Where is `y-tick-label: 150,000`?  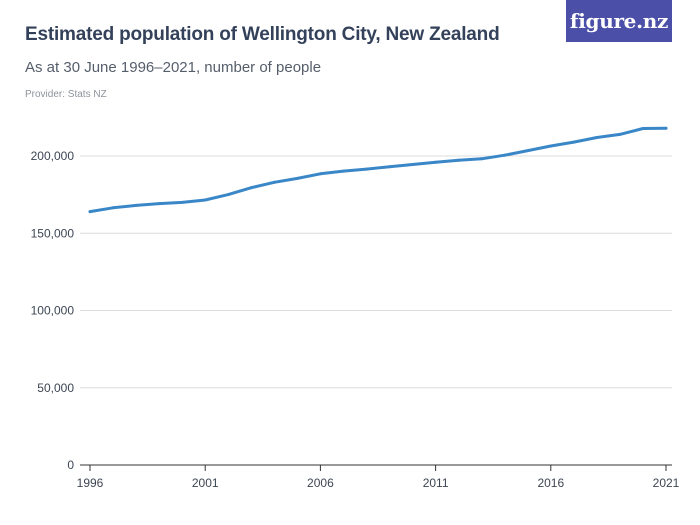
y-tick-label: 150,000 is located at coordinates (53, 233).